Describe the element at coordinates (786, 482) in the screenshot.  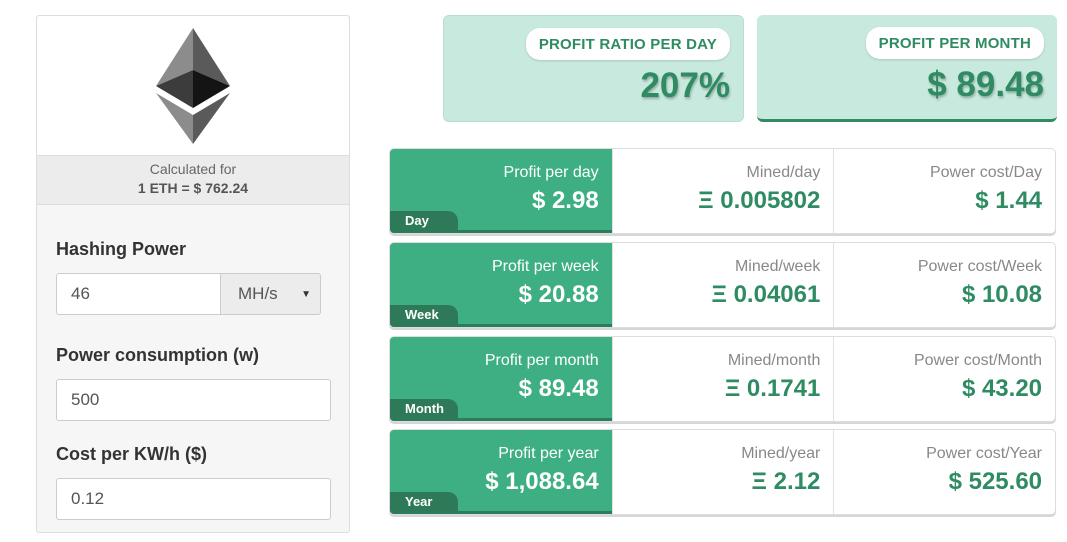
I see `mined-value: Ξ 2.12` at that location.